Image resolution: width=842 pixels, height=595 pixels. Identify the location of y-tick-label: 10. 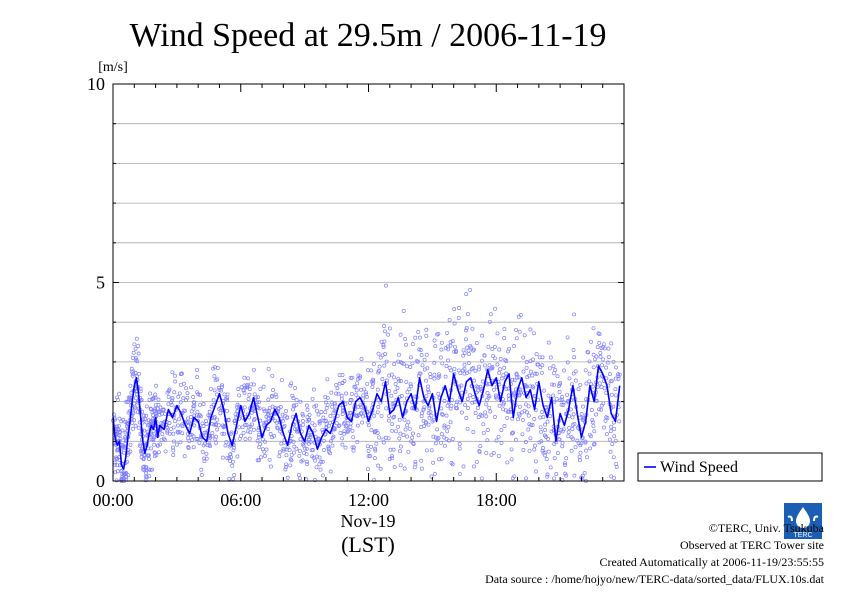
(96, 84).